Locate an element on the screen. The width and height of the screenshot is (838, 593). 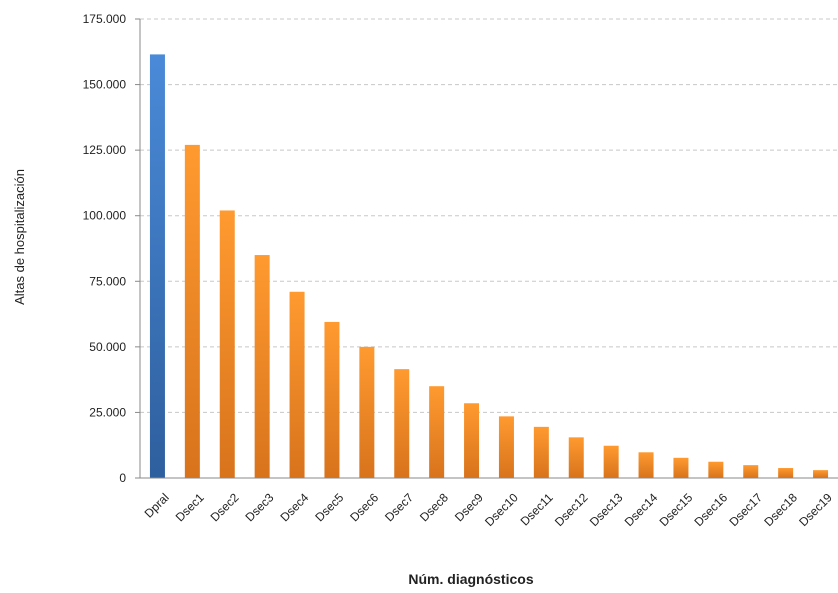
bar-dsec16 is located at coordinates (716, 469).